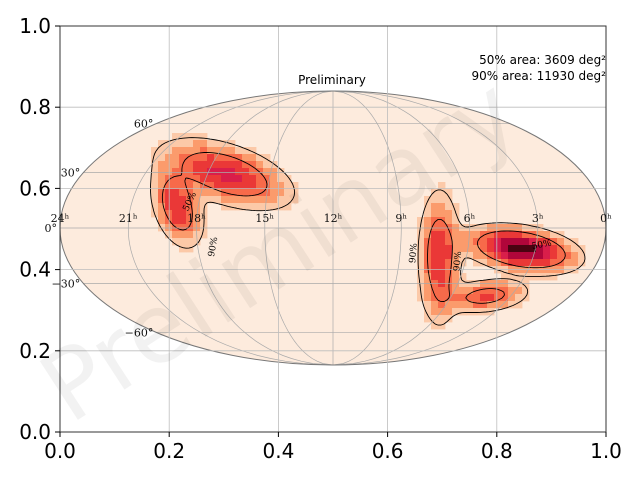 This screenshot has width=640, height=480. I want to click on contour-labels: 50%90% 90% 90%50%, so click(367, 231).